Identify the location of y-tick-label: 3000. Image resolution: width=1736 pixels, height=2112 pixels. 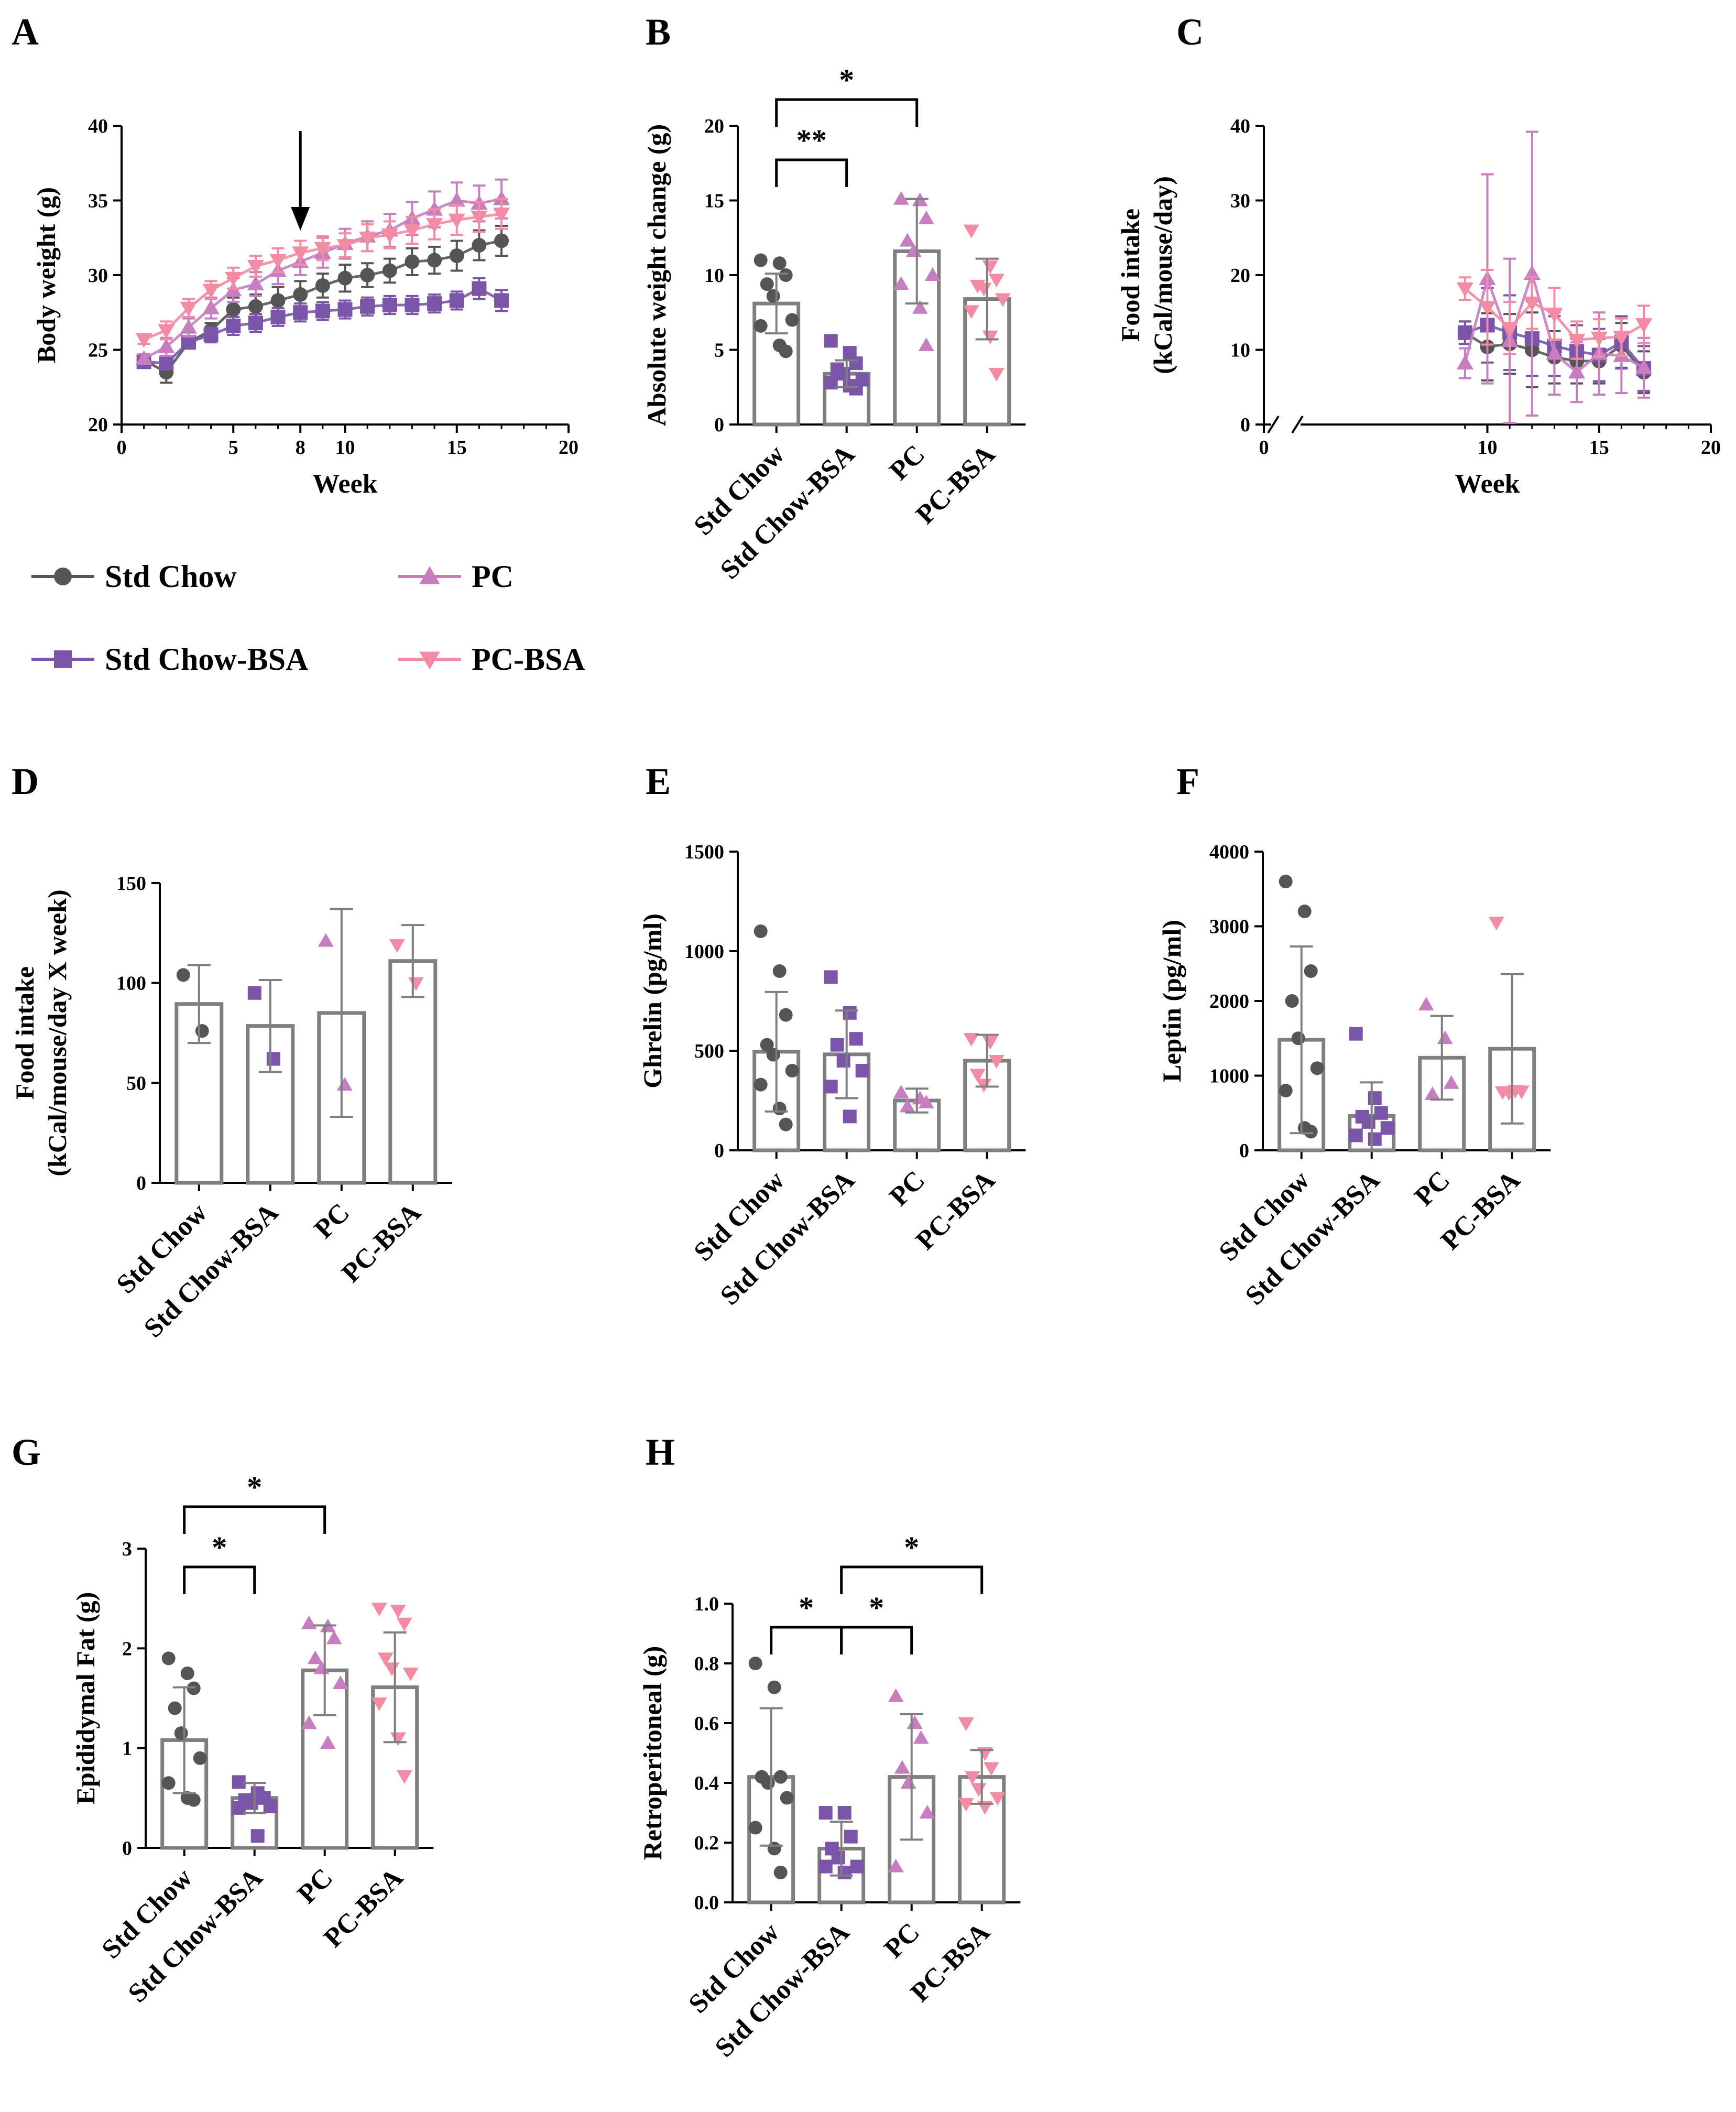
(1229, 927).